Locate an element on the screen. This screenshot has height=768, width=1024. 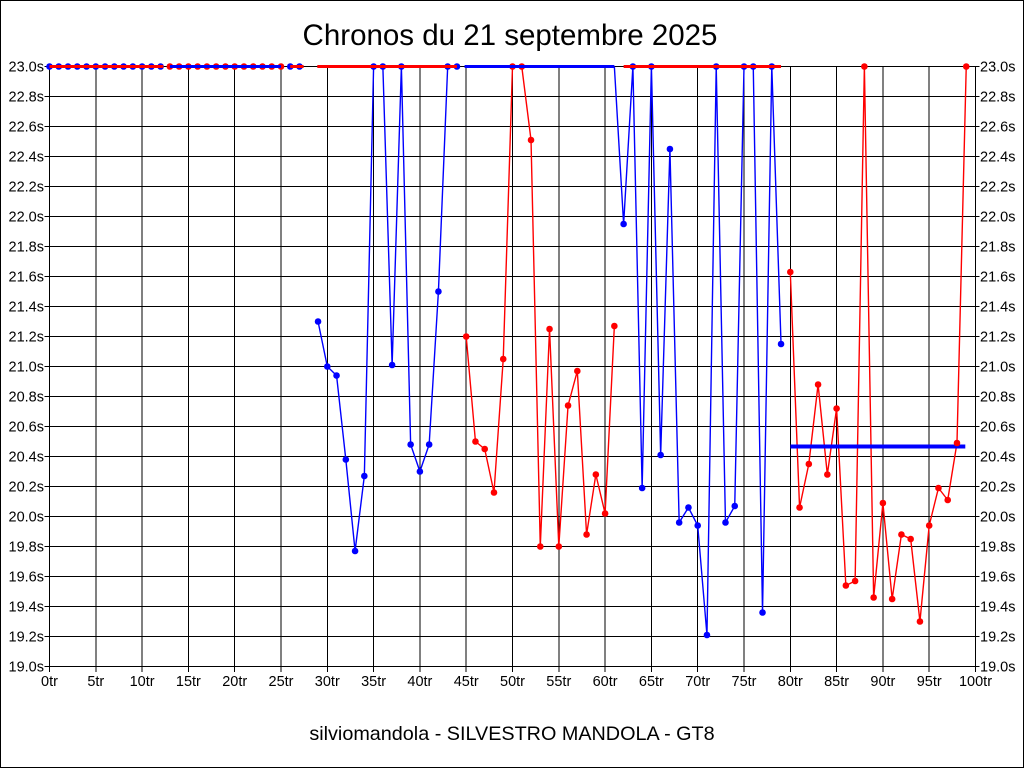
svg-text: 55tr is located at coordinates (558, 682).